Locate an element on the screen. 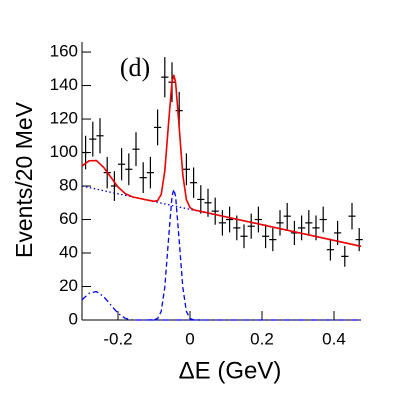 The image size is (402, 402). x-tick-label: -0.2 is located at coordinates (117, 338).